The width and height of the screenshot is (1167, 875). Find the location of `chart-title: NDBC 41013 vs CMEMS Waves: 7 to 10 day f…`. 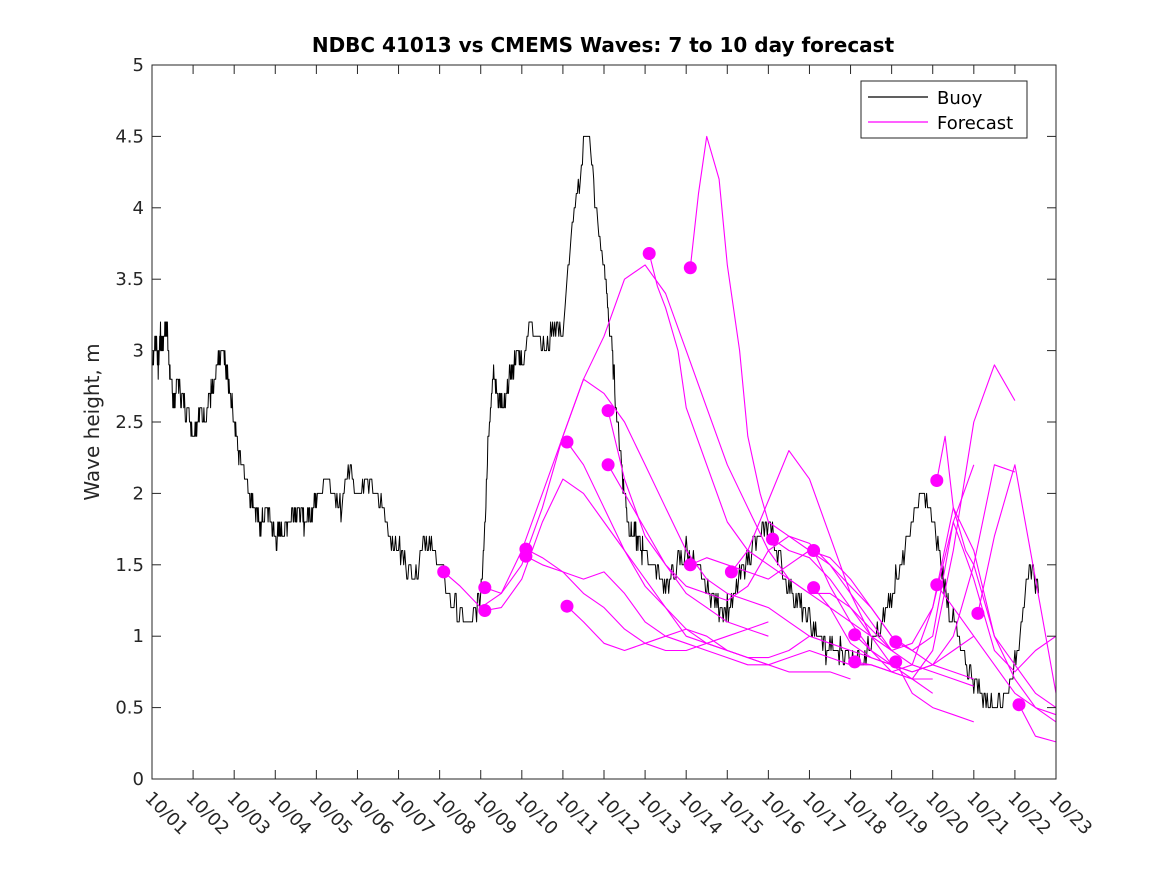

chart-title: NDBC 41013 vs CMEMS Waves: 7 to 10 day f… is located at coordinates (603, 45).